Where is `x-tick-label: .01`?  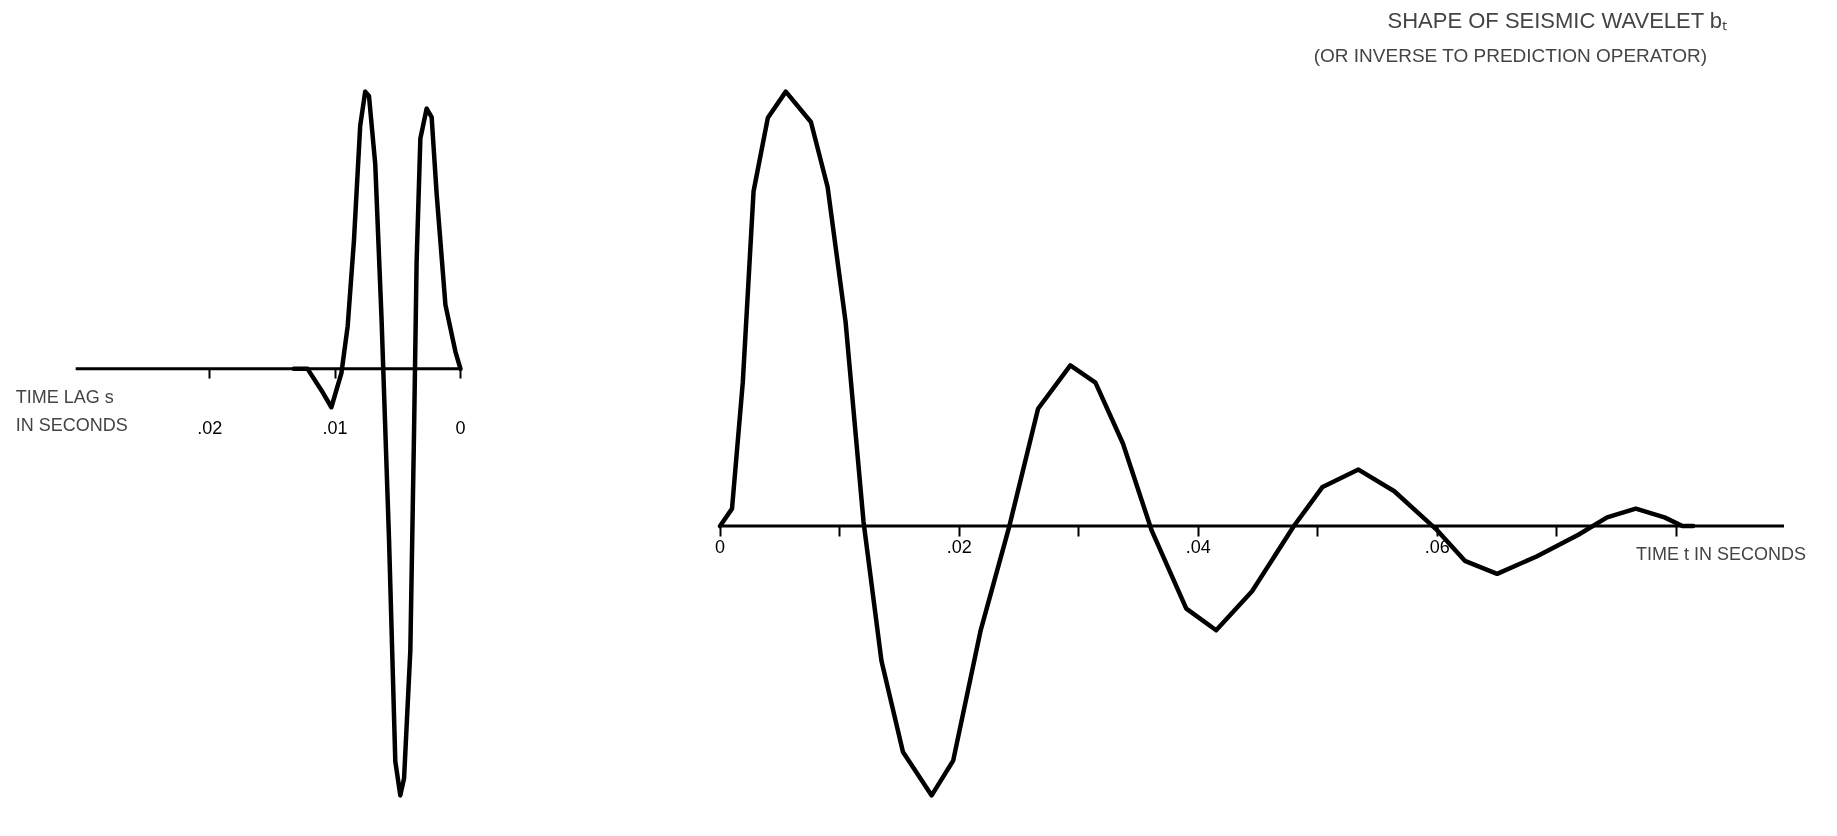
x-tick-label: .01 is located at coordinates (335, 427).